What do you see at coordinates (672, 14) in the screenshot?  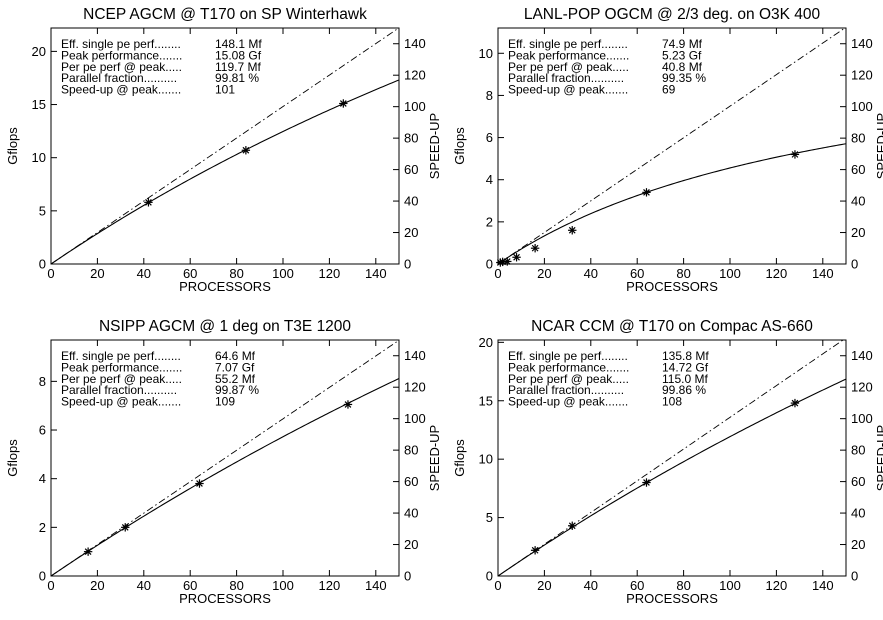 I see `chart-title: LANL-POP OGCM @ 2/3 deg. on O3K 400` at bounding box center [672, 14].